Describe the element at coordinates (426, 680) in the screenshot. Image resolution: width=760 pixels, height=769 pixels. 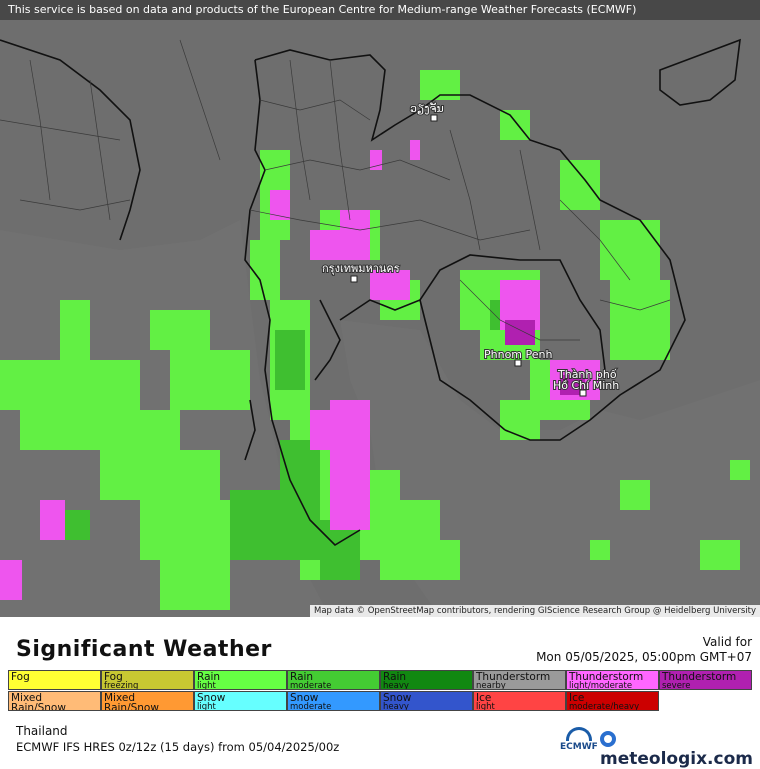
I see `legend-swatch: Rain heavy` at that location.